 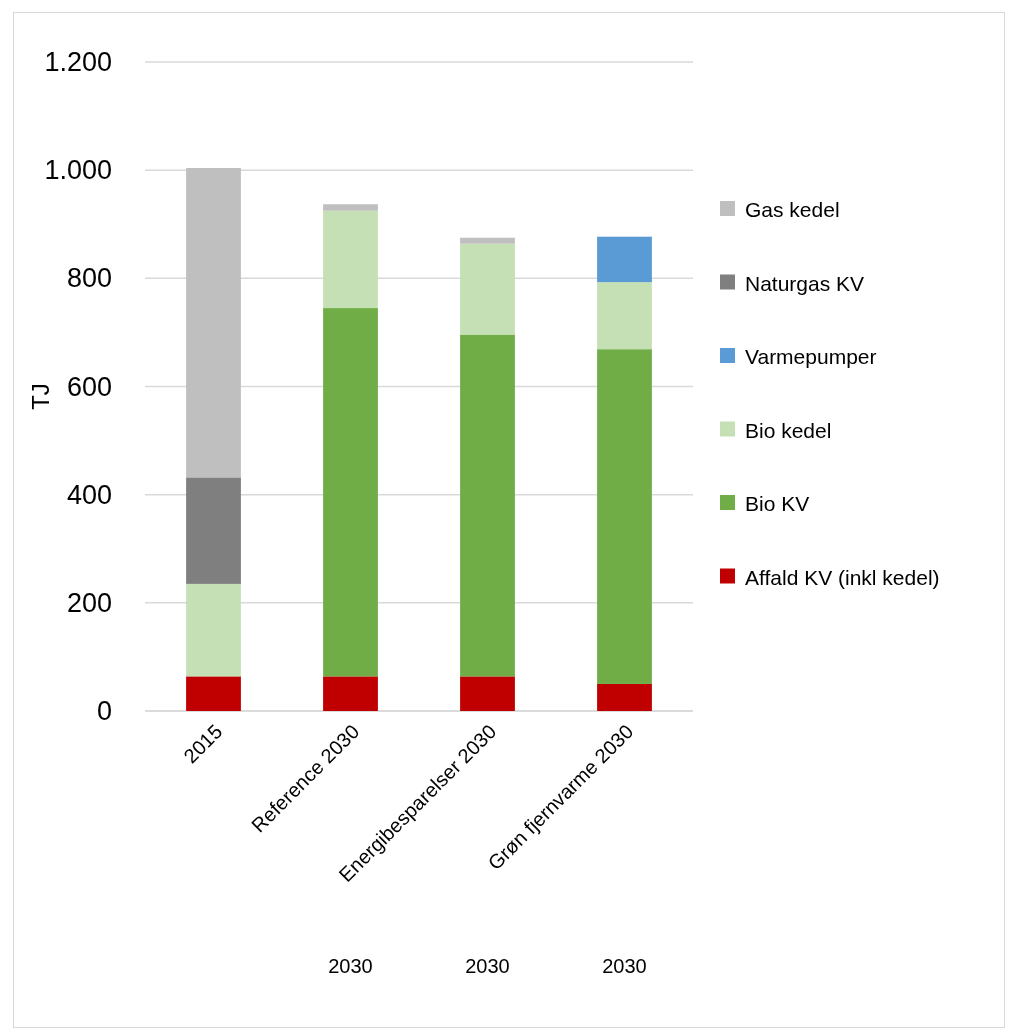 I want to click on y-tick-label: 600, so click(x=89, y=386).